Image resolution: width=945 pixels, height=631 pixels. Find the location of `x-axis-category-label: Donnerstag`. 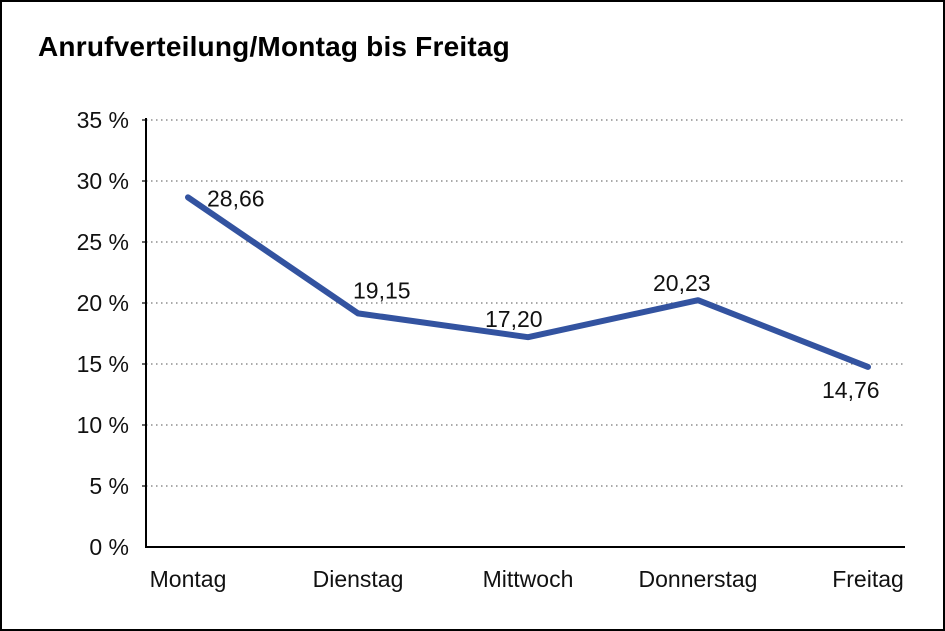

x-axis-category-label: Donnerstag is located at coordinates (698, 579).